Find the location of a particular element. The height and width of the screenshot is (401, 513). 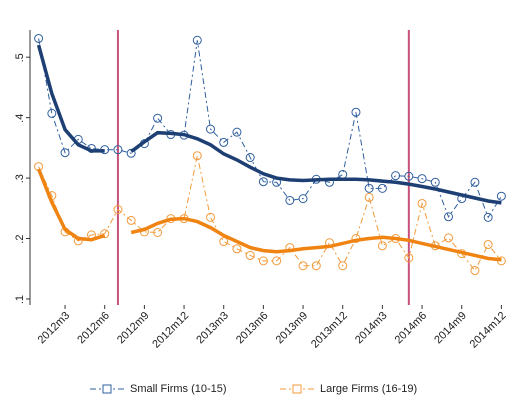

x-tick-label: 2012m3 is located at coordinates (54, 328).